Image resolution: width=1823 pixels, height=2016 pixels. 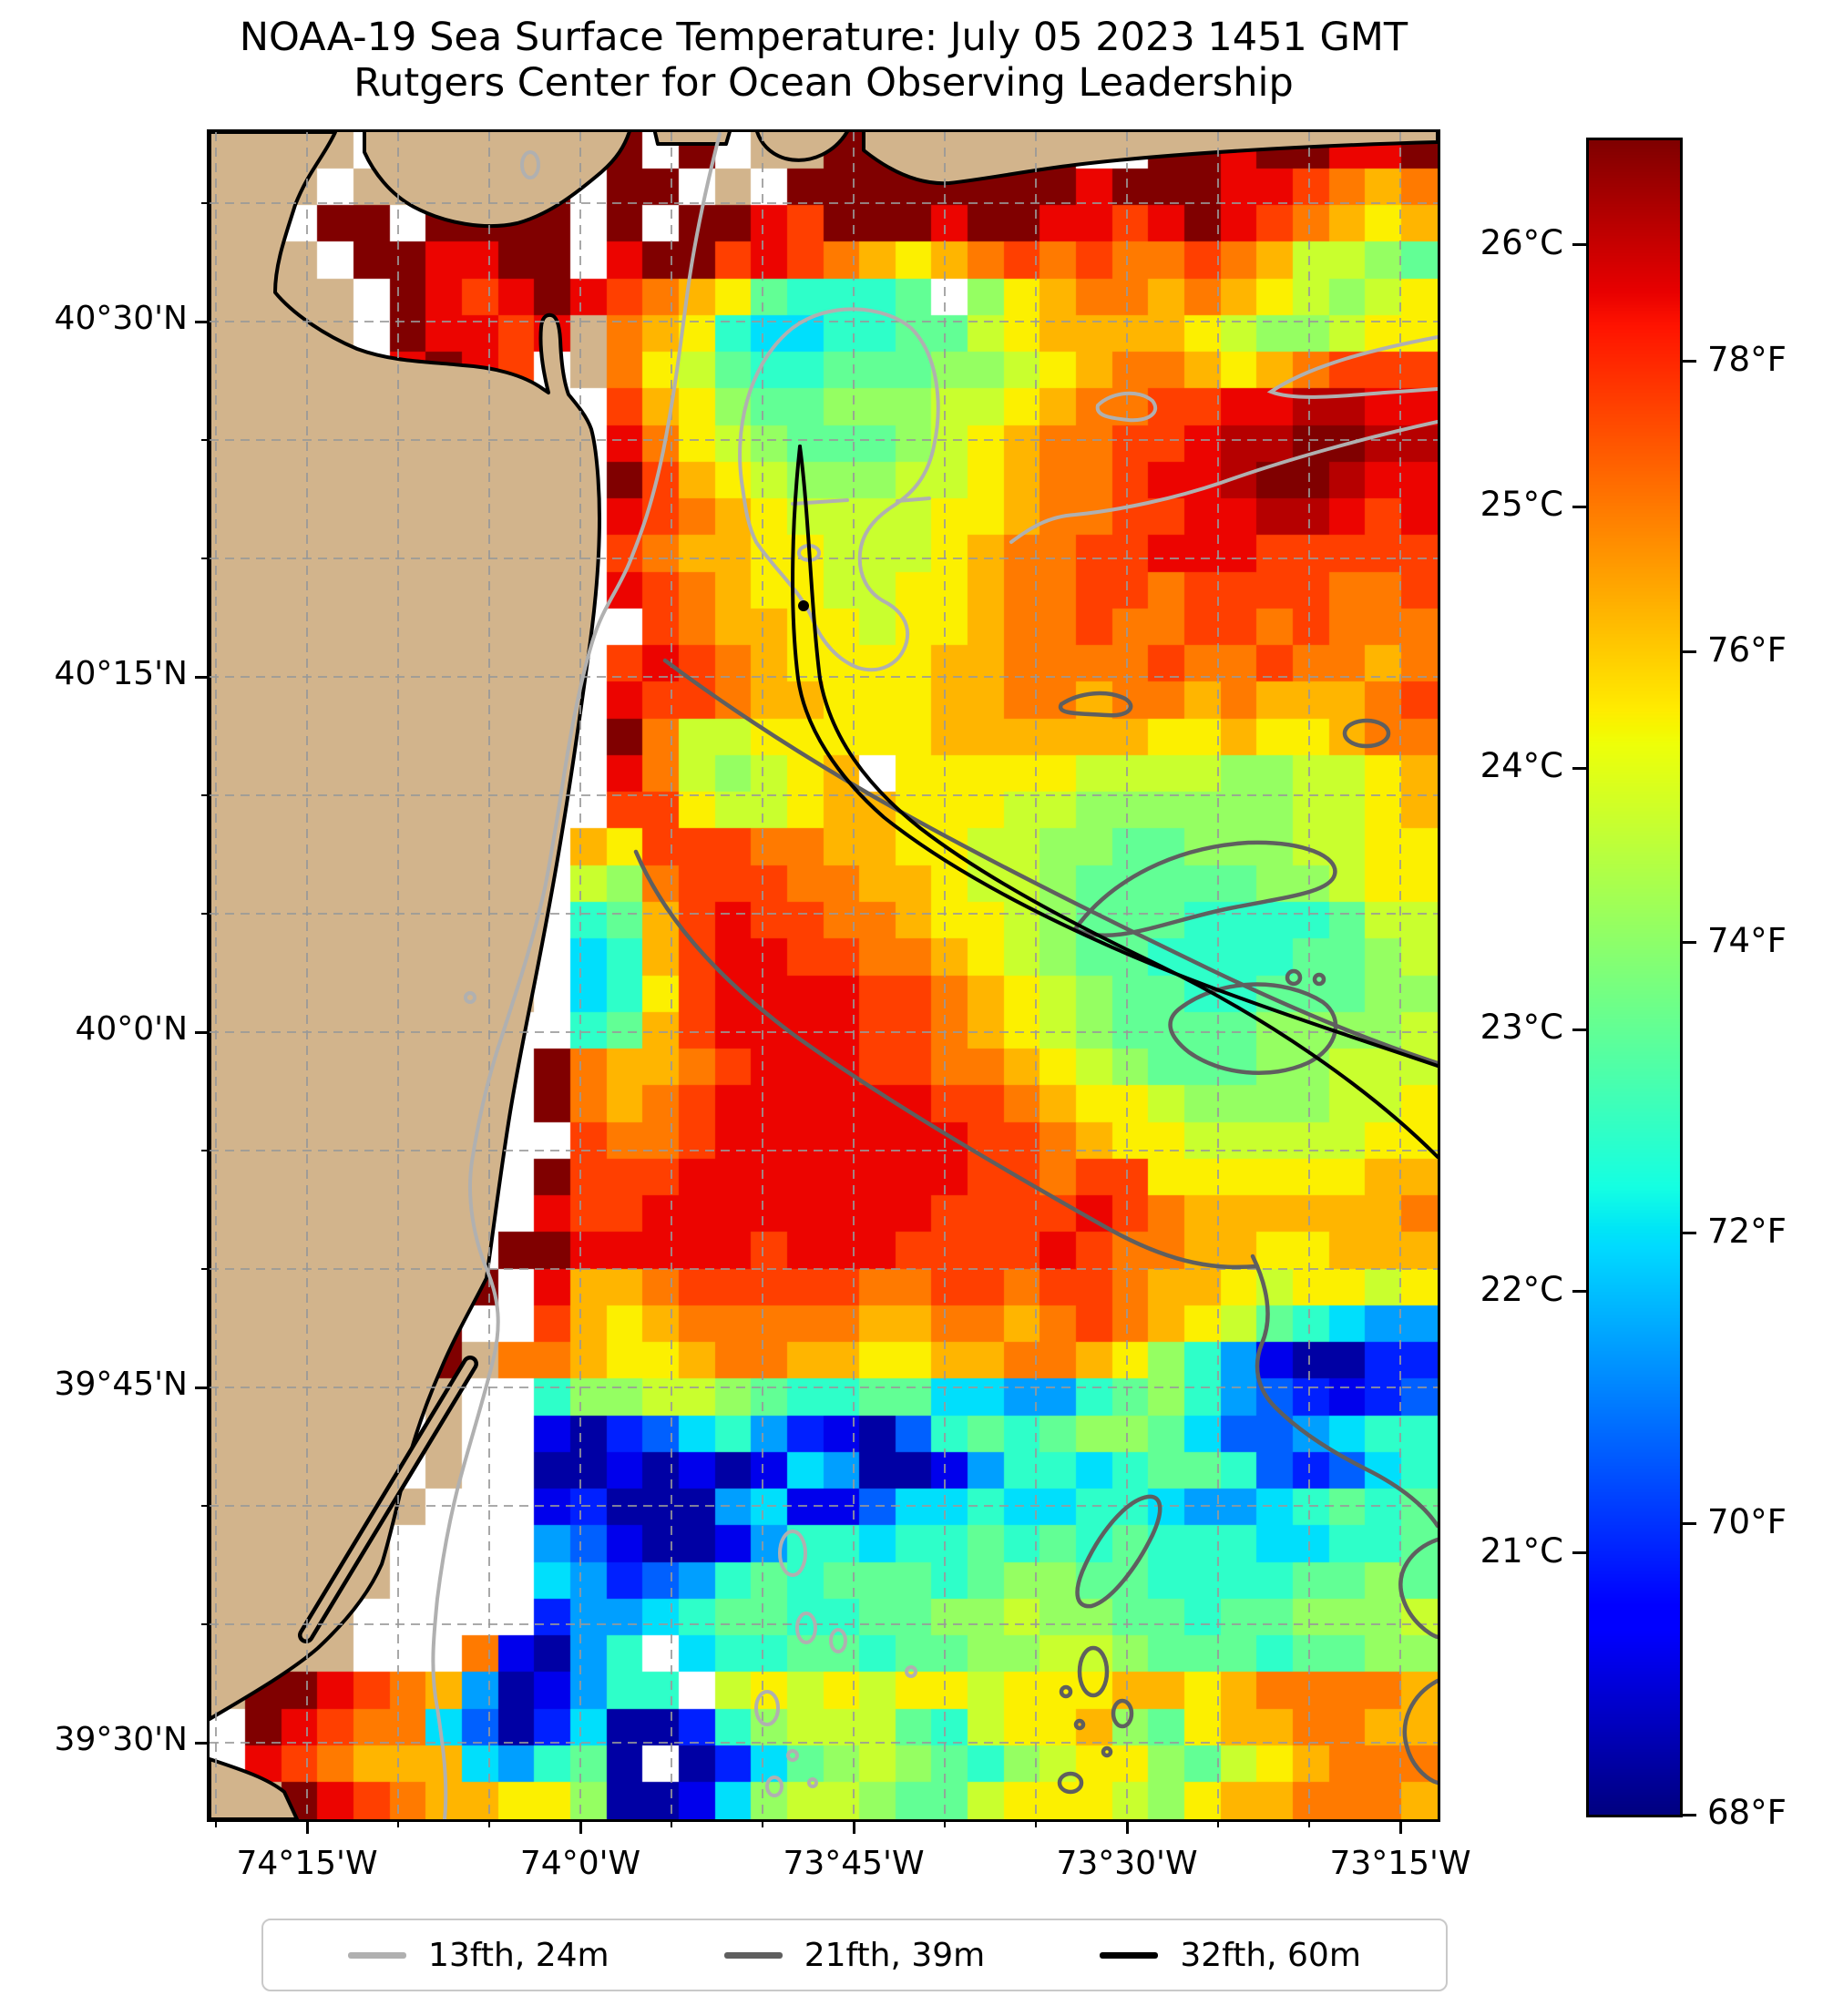 What do you see at coordinates (1521, 1028) in the screenshot?
I see `colorbar-label-celsius: 23°C` at bounding box center [1521, 1028].